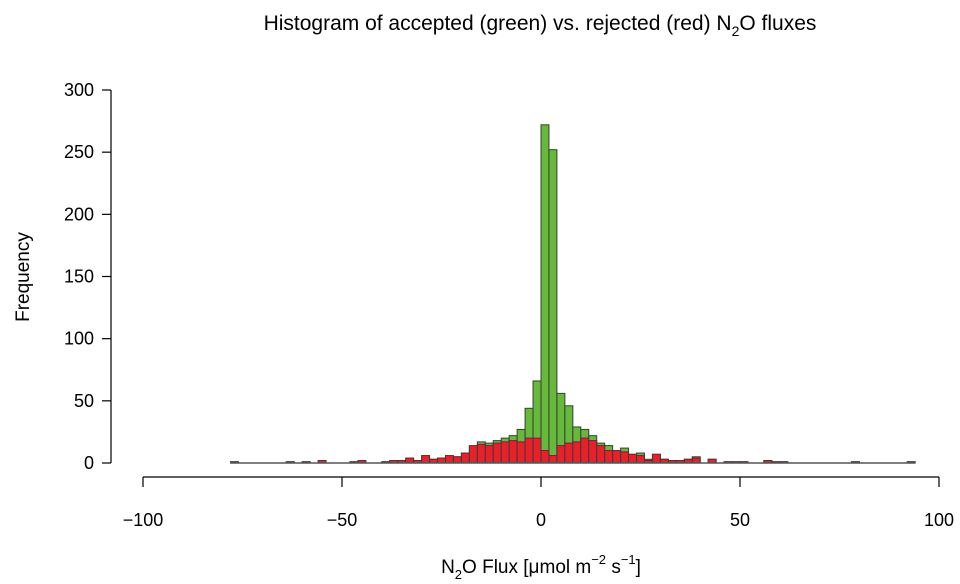 This screenshot has width=960, height=584. What do you see at coordinates (89, 463) in the screenshot?
I see `y-tick-label: 0` at bounding box center [89, 463].